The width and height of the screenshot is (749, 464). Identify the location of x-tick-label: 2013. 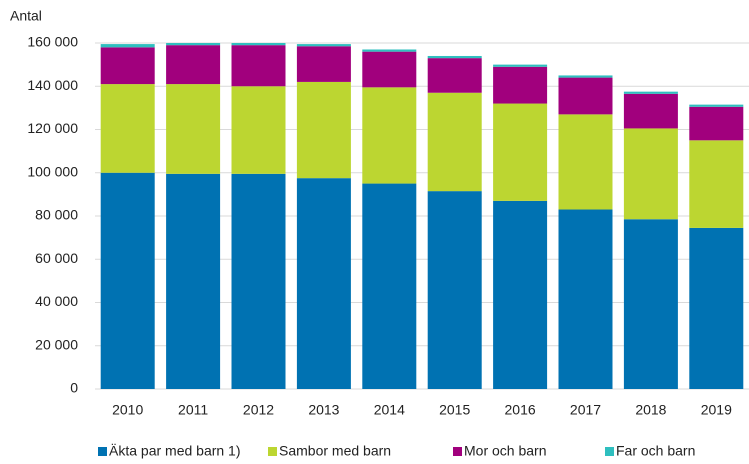
(323, 410).